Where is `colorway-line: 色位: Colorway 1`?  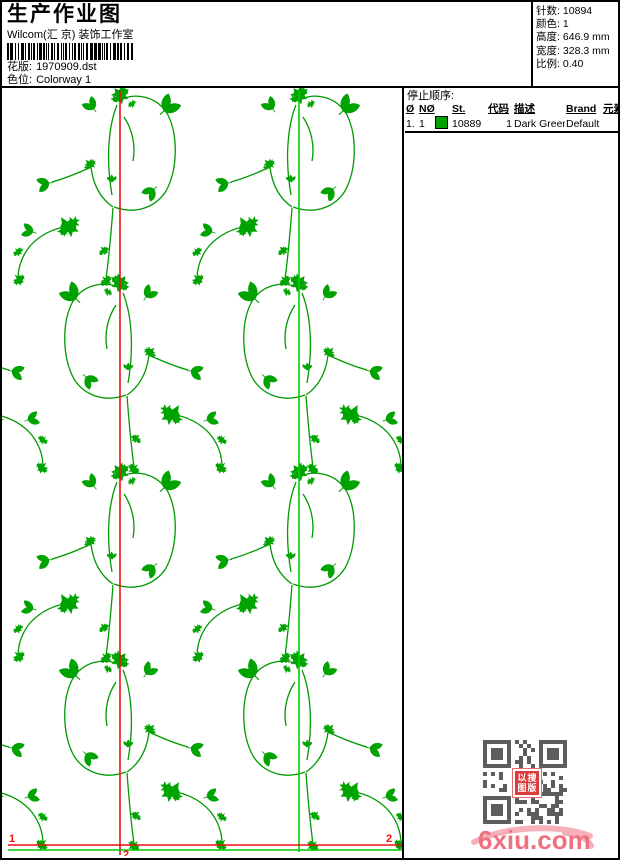 colorway-line: 色位: Colorway 1 is located at coordinates (266, 80).